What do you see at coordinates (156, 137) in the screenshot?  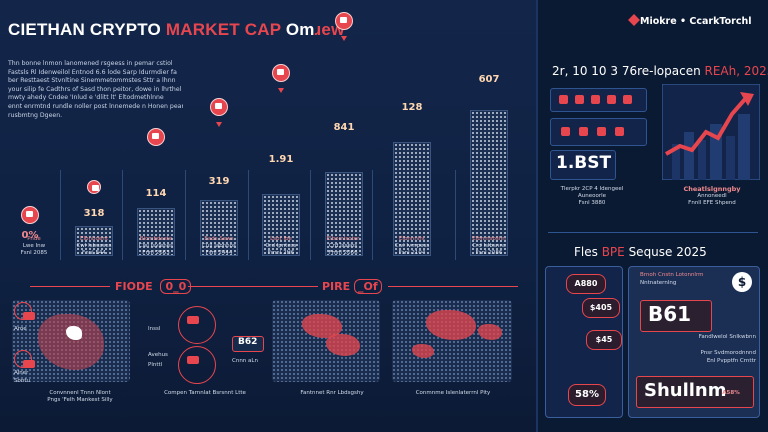 I see `chart-icon` at bounding box center [156, 137].